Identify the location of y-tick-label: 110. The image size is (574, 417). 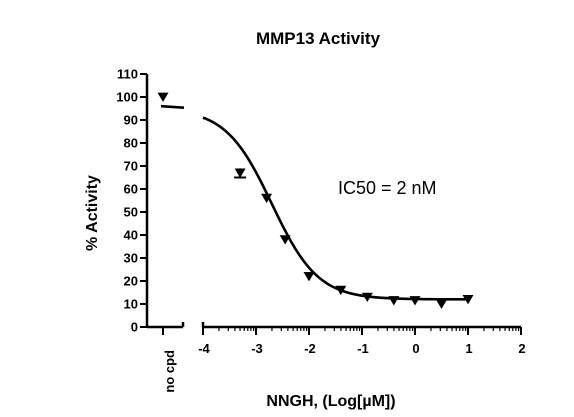
(127, 74).